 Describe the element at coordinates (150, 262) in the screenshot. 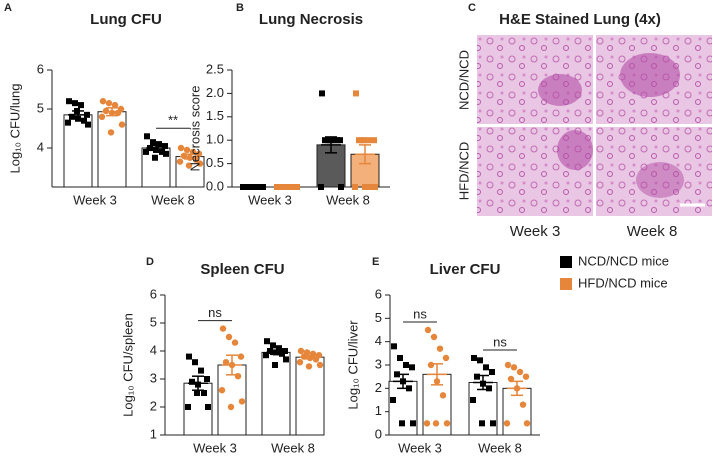

I see `panel-letter: D` at that location.